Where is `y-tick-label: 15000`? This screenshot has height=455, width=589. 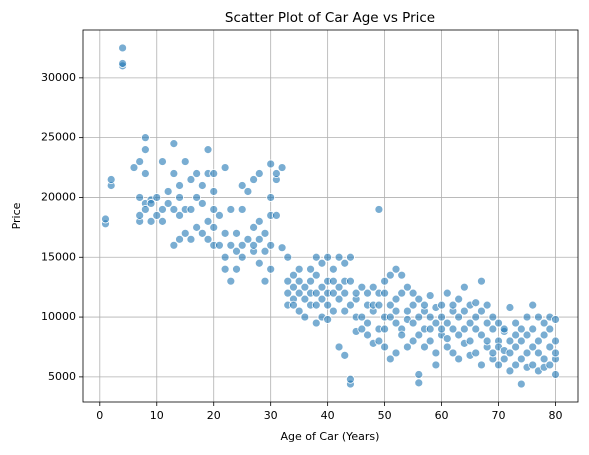 y-tick-label: 15000 is located at coordinates (58, 256).